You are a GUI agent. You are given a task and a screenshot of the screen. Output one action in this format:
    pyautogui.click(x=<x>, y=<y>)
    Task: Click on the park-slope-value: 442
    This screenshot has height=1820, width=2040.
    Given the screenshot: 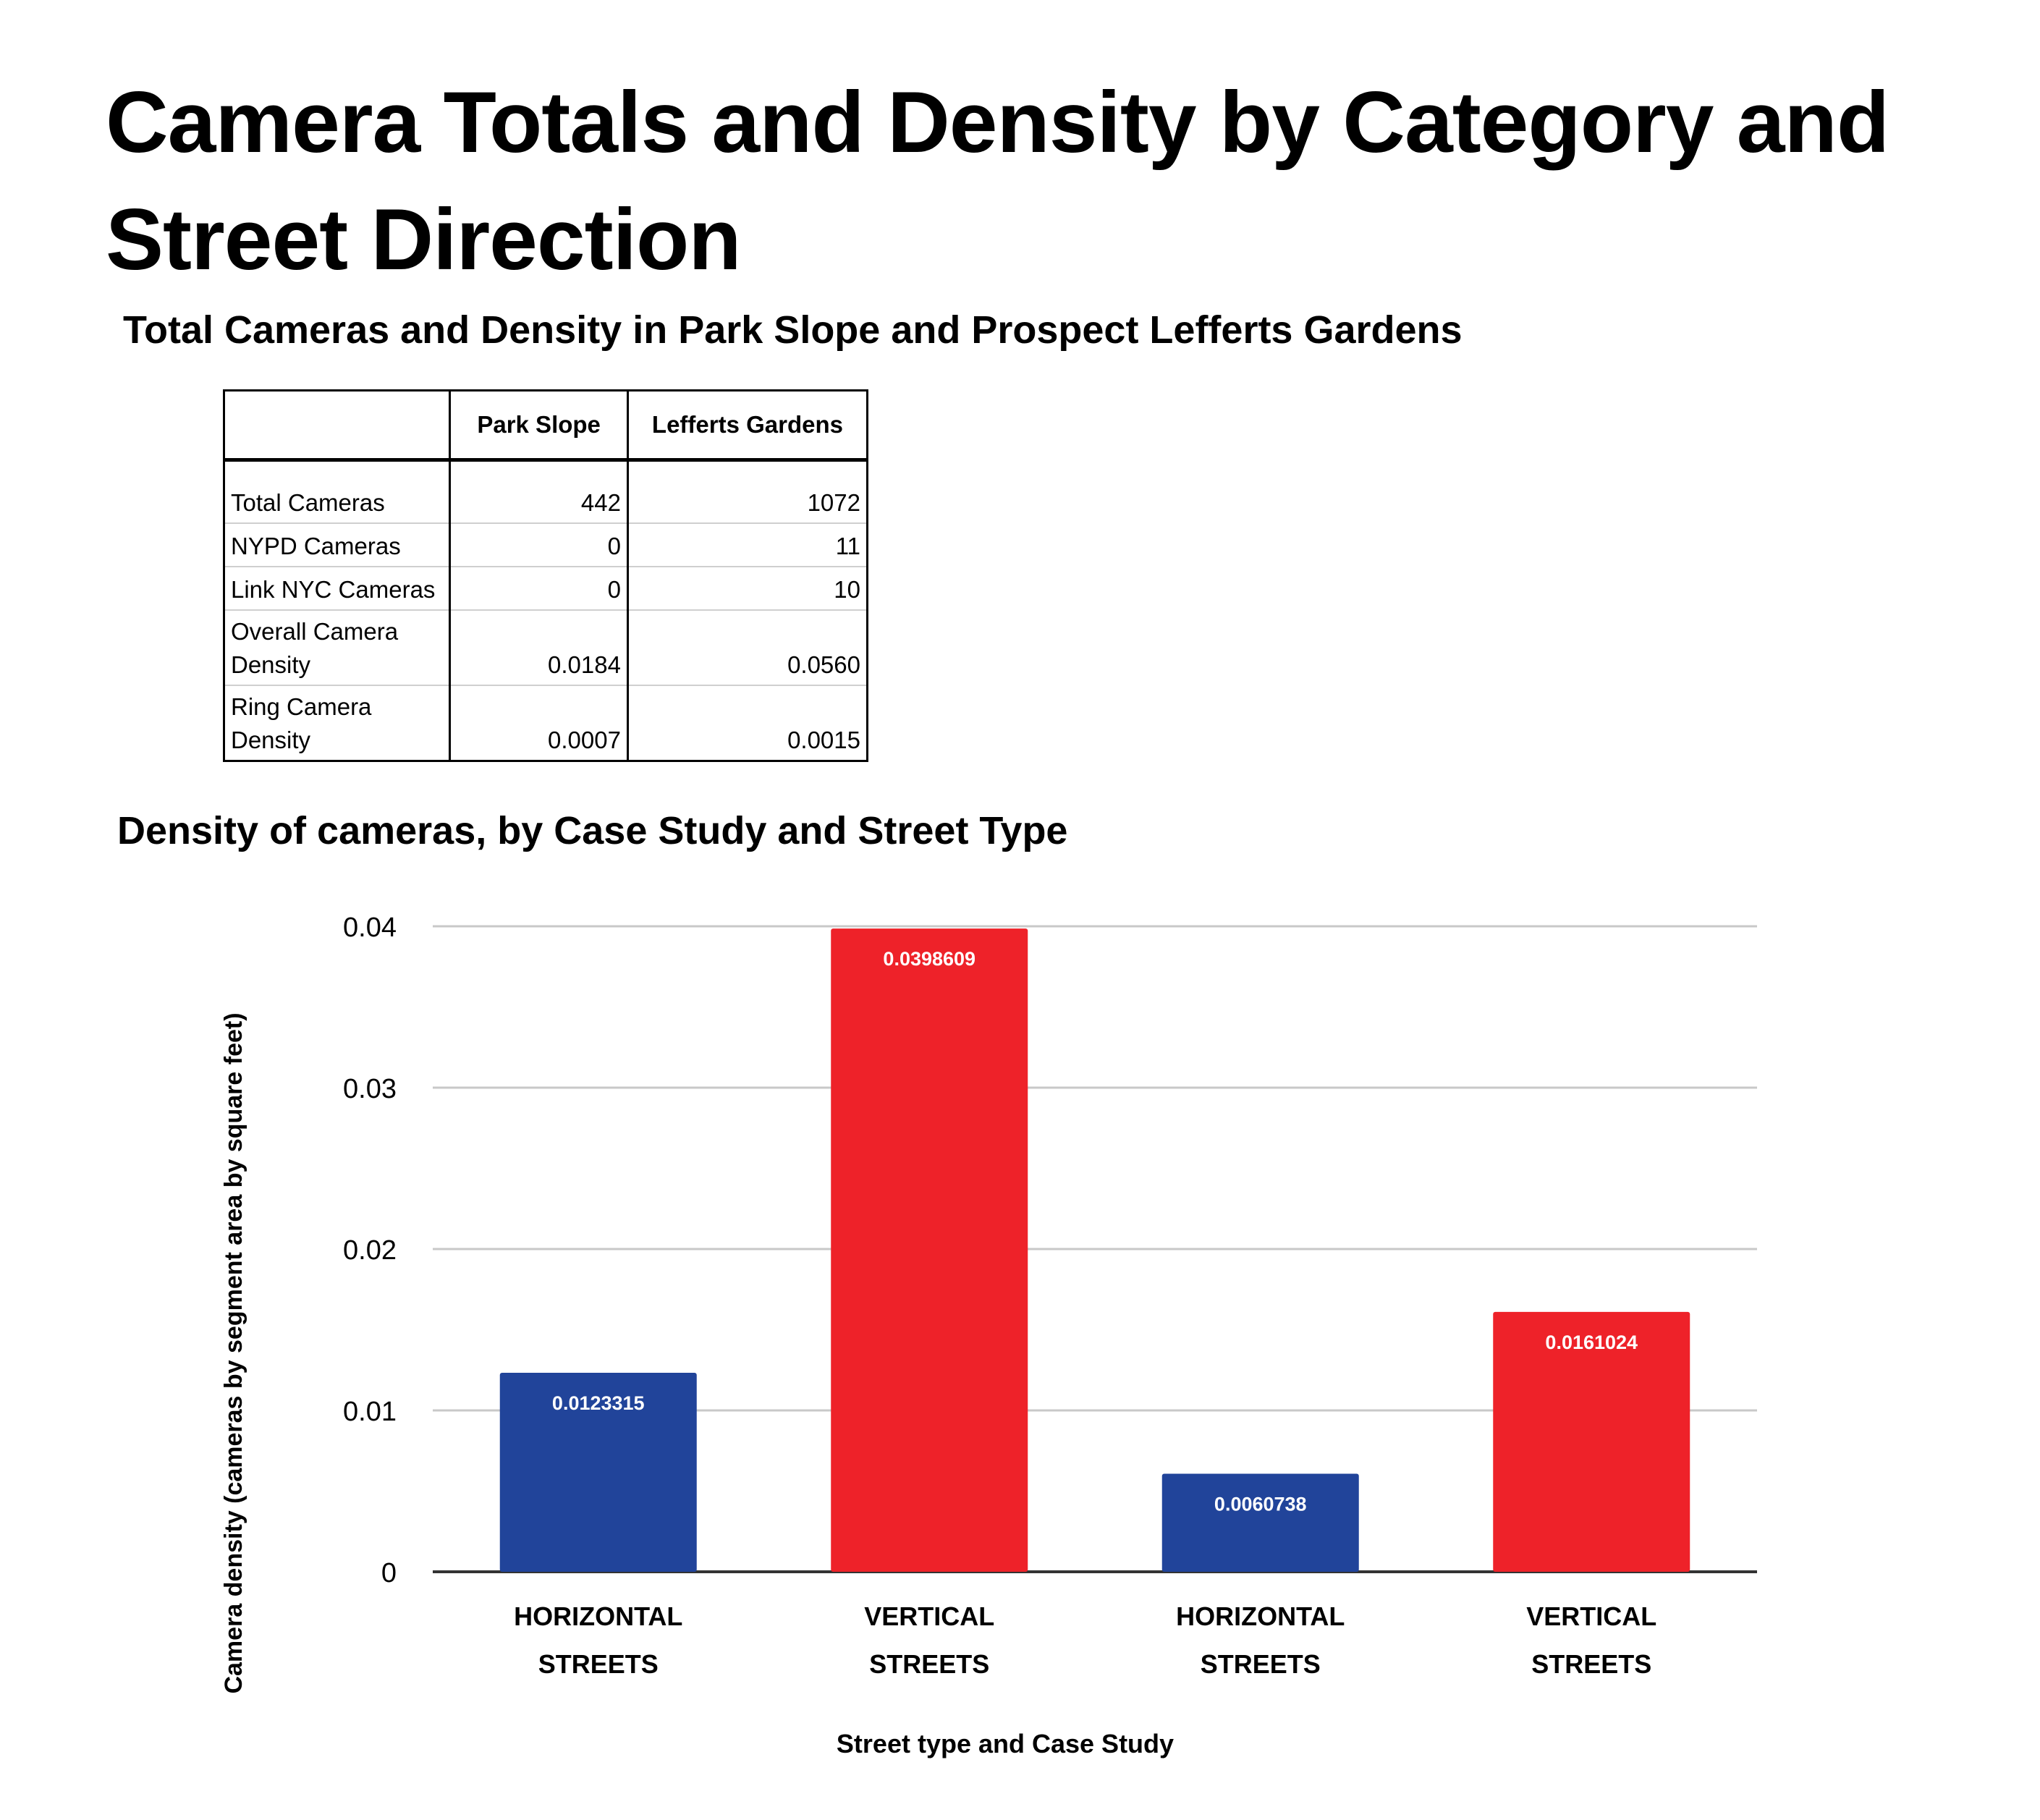 What is the action you would take?
    pyautogui.click(x=538, y=491)
    